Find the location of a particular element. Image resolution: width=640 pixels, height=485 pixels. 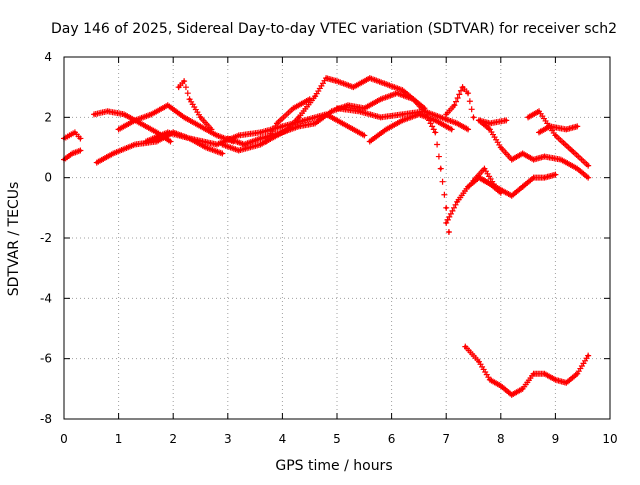

y-tick-label: -6 is located at coordinates (46, 359).